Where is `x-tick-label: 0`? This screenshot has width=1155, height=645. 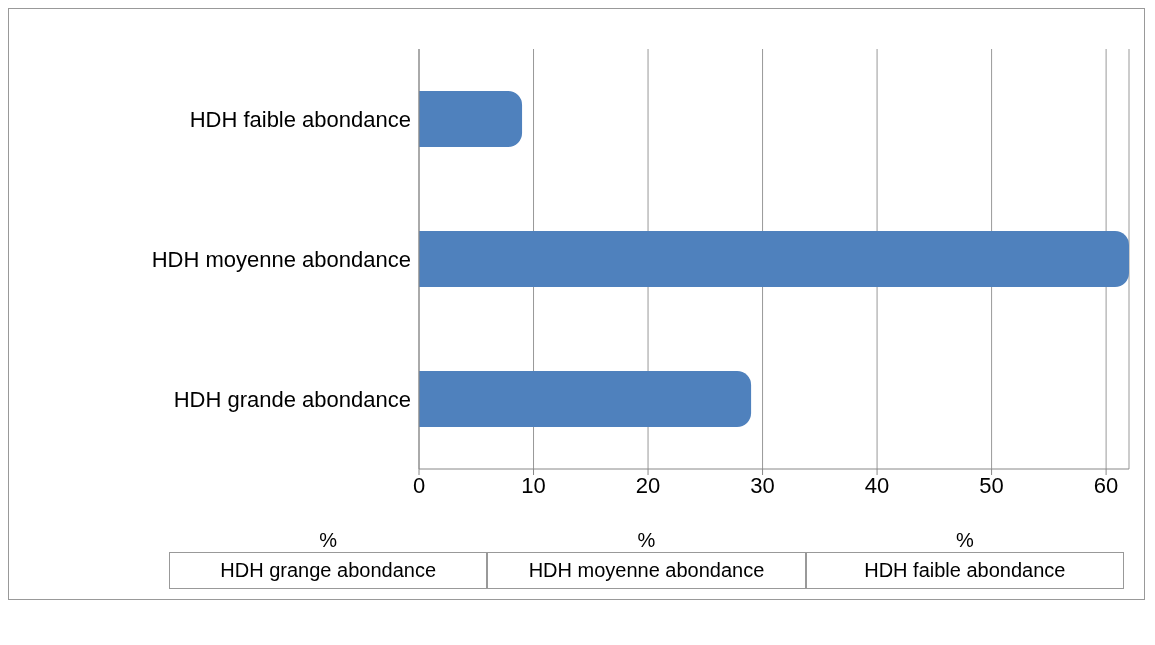
x-tick-label: 0 is located at coordinates (419, 485).